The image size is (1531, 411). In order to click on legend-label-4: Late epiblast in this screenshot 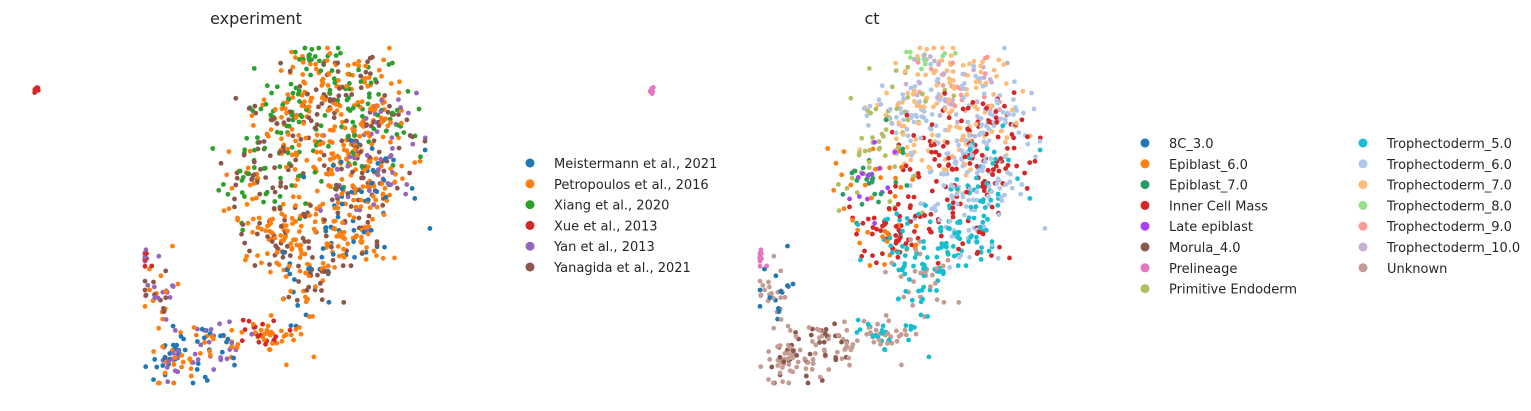, I will do `click(1211, 227)`.